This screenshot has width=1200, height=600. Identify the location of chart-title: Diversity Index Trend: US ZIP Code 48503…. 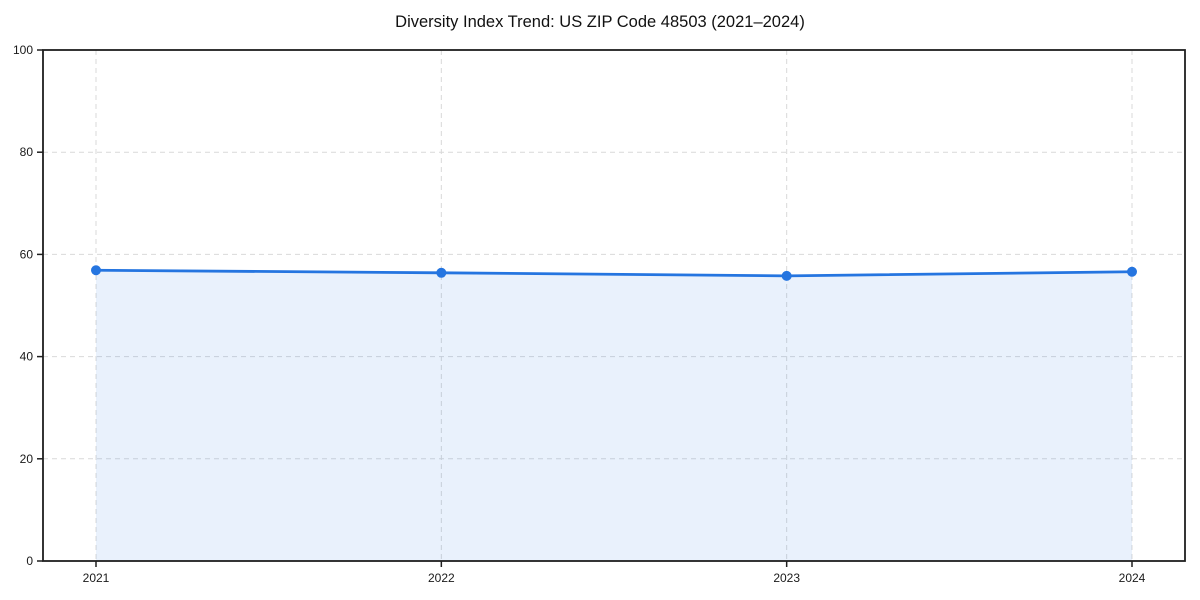
(600, 22).